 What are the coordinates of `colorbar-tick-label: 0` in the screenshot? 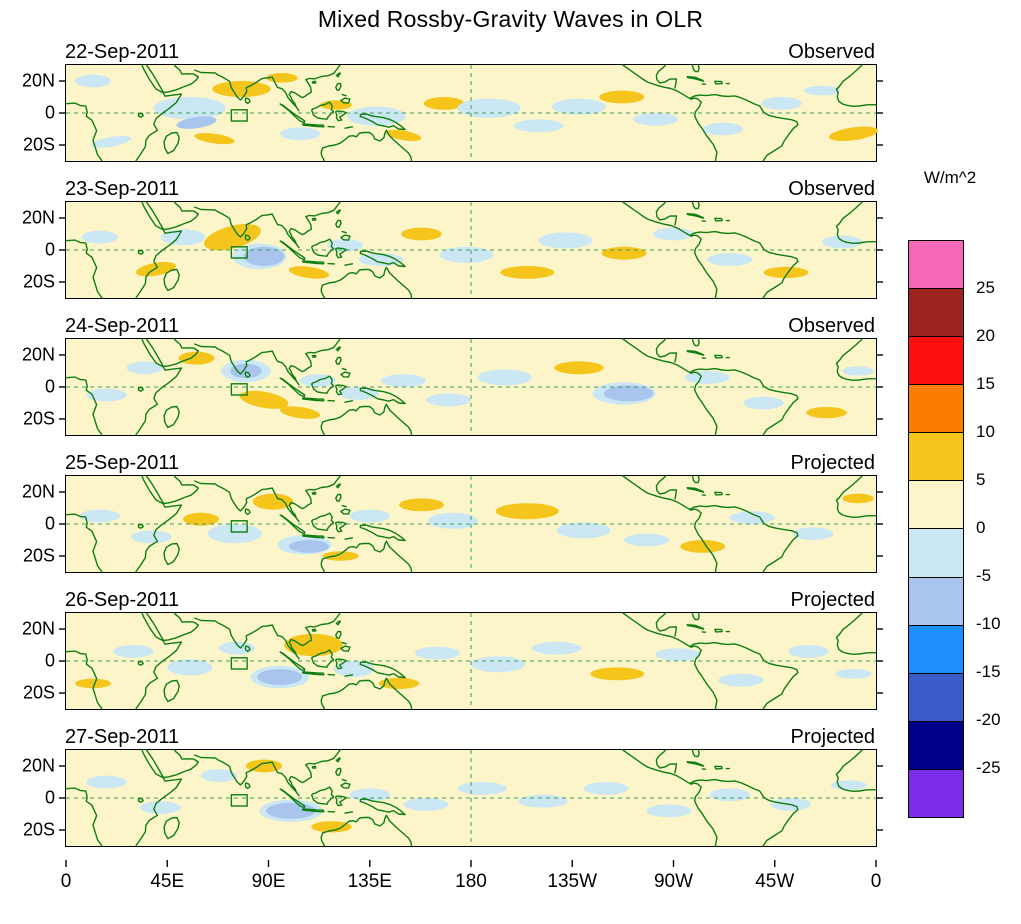 It's located at (981, 527).